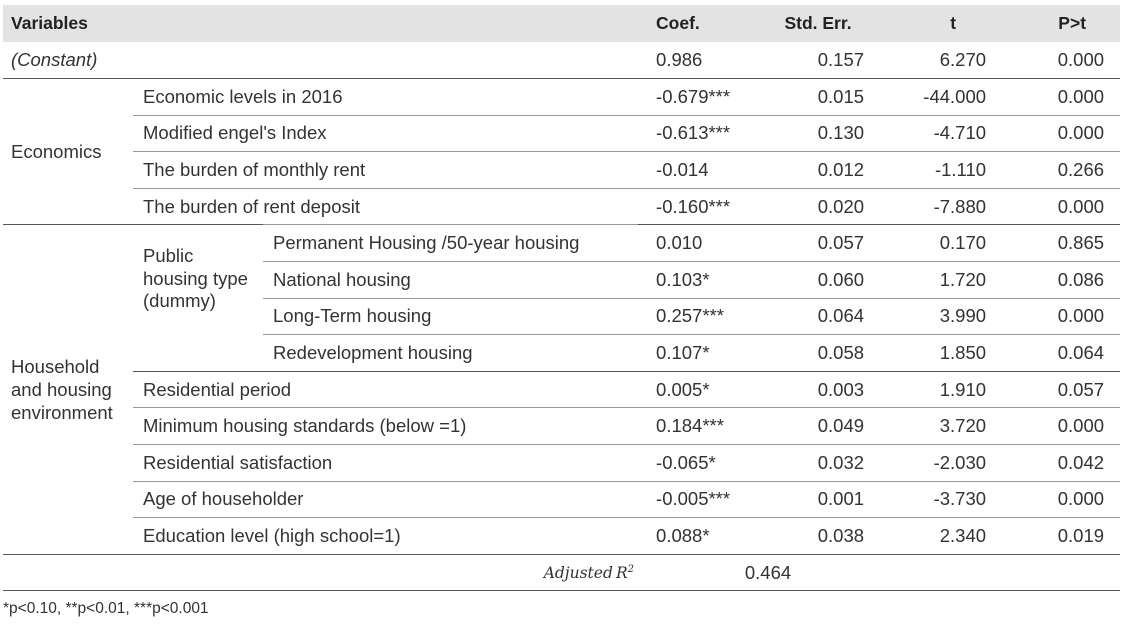 Image resolution: width=1124 pixels, height=626 pixels. Describe the element at coordinates (386, 206) in the screenshot. I see `row-label: The burden of rent deposit` at that location.